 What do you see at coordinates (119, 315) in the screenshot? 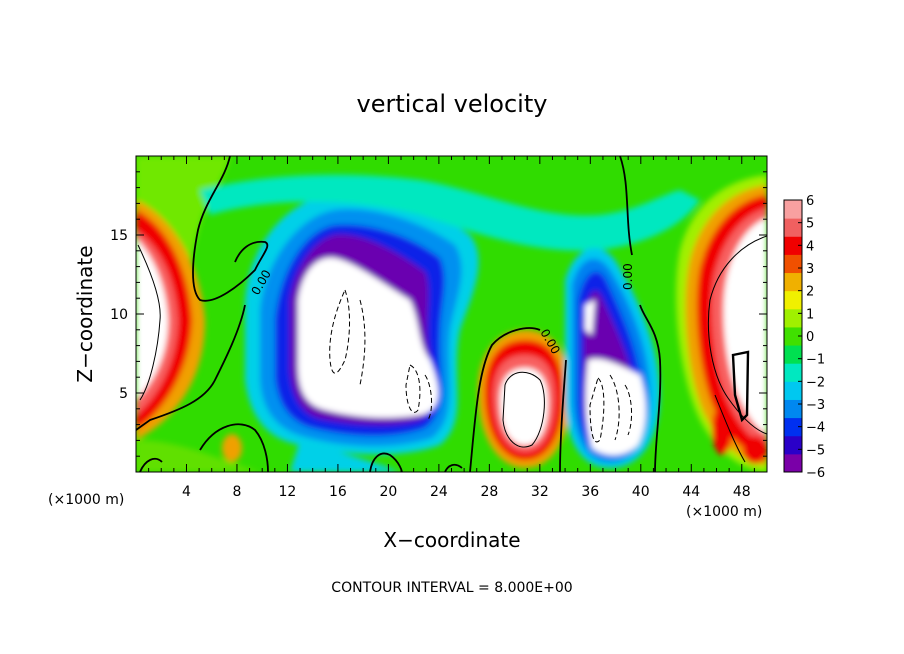
I see `y-tick-label: 10` at bounding box center [119, 315].